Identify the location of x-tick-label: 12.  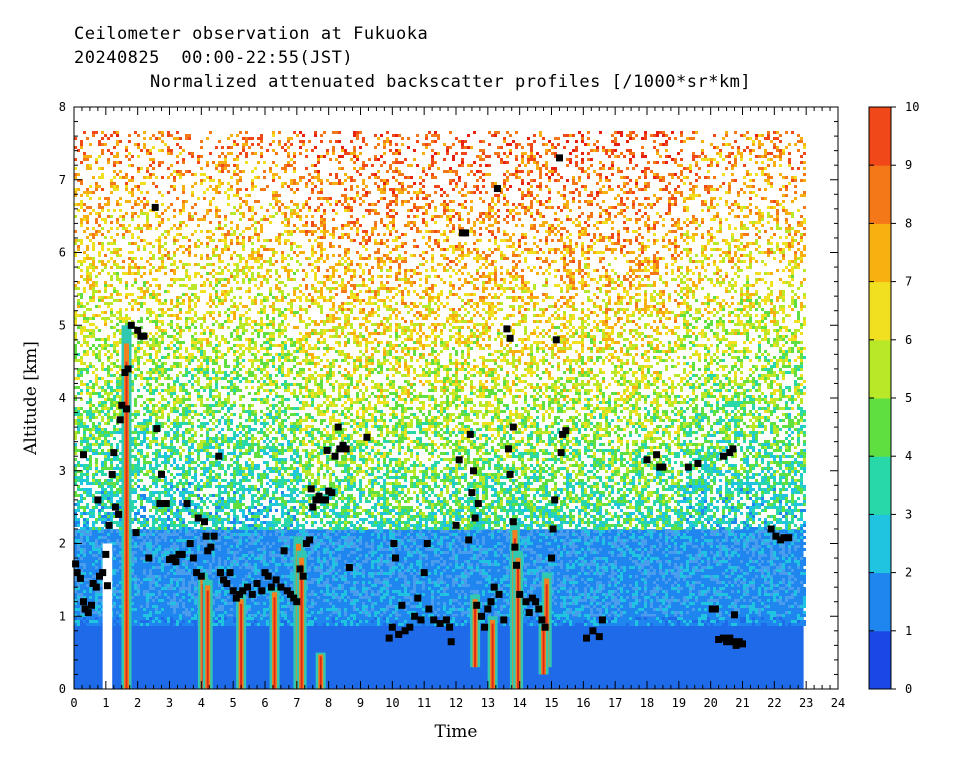
(456, 703).